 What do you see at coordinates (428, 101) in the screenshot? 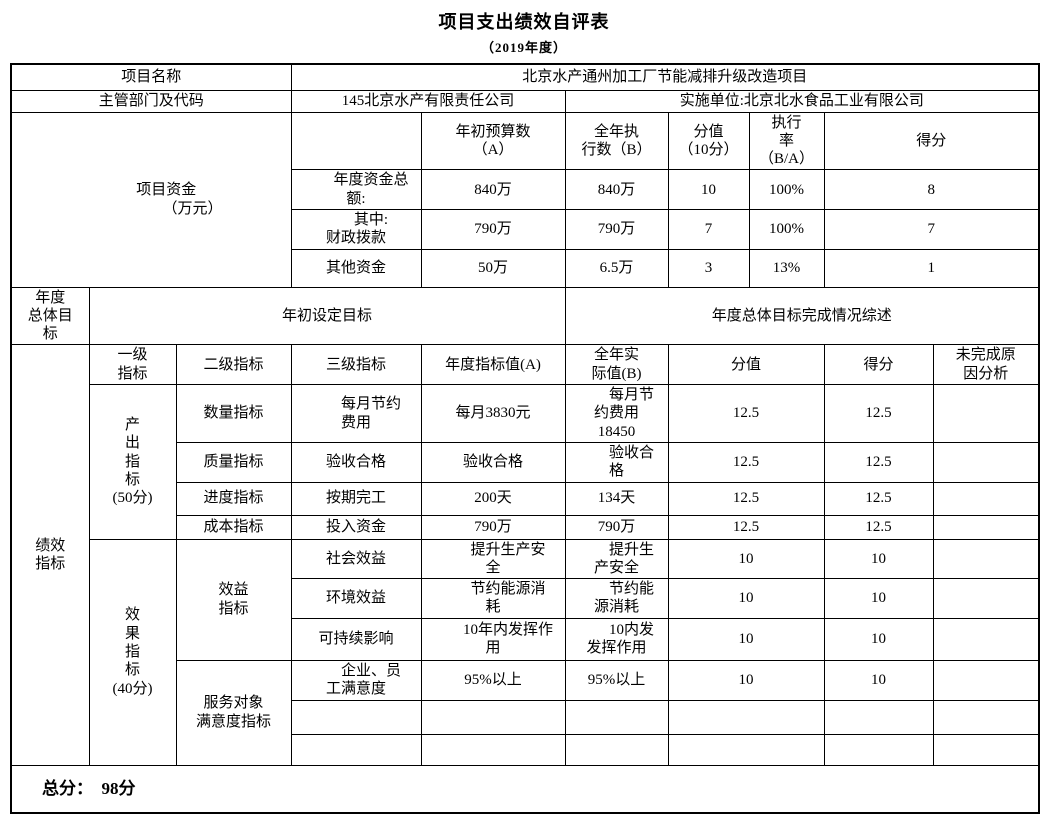
I see `dept-code-cell: 145北京水产有限责任公司` at bounding box center [428, 101].